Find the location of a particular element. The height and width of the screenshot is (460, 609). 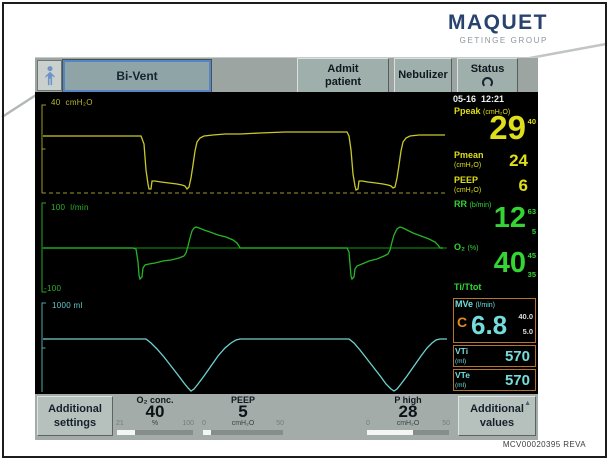

expand-up-icon: ▲ is located at coordinates (527, 403).